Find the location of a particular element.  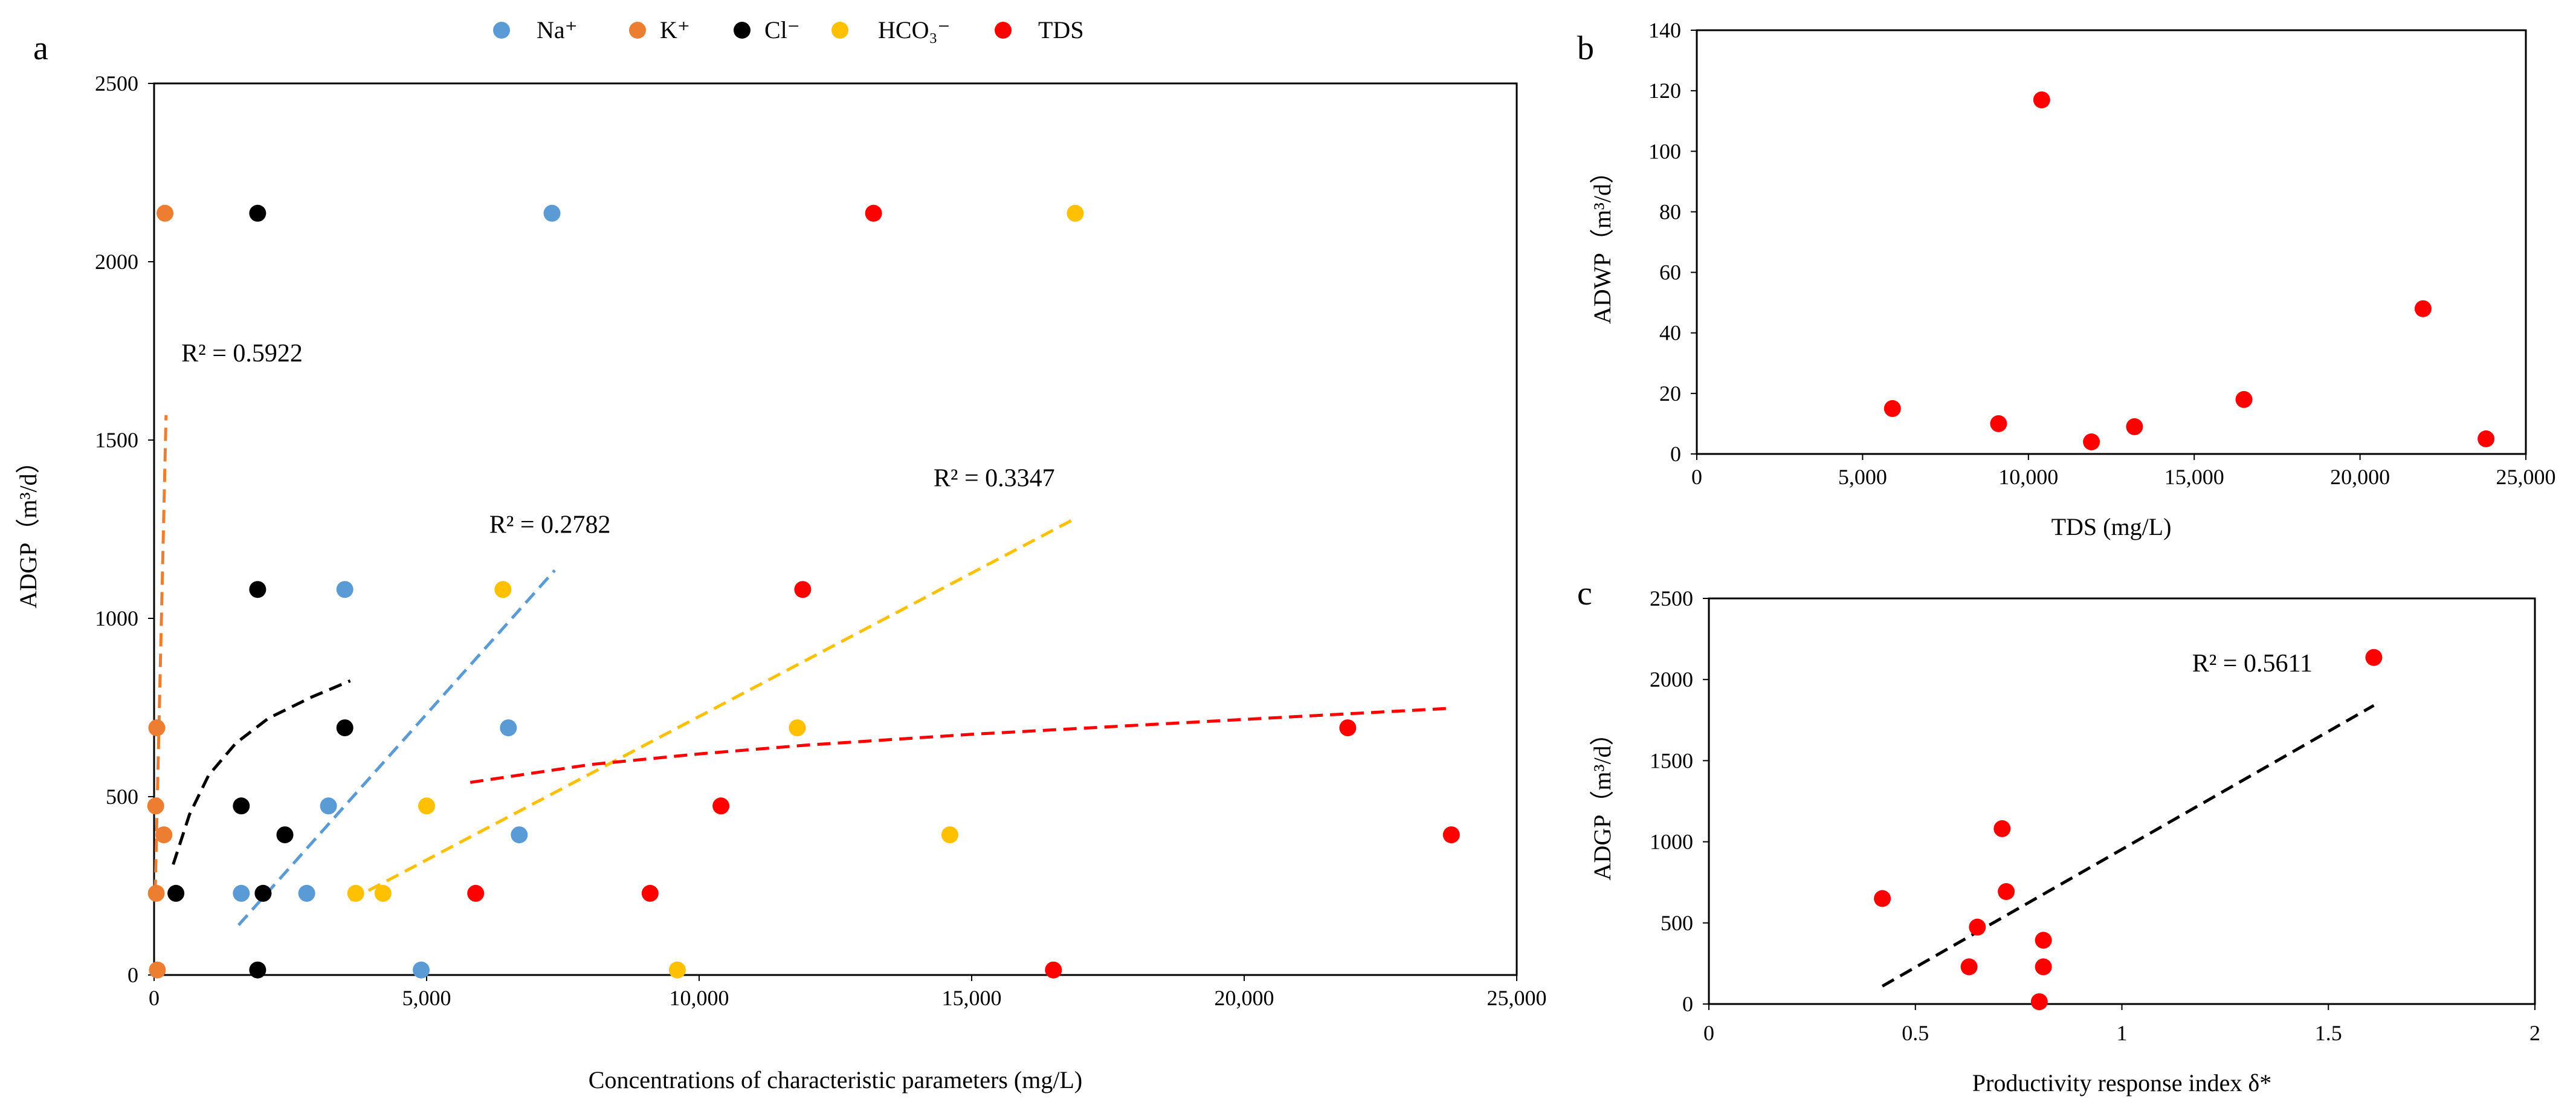

panel-c-y-tick-label: 1500 is located at coordinates (1672, 761).